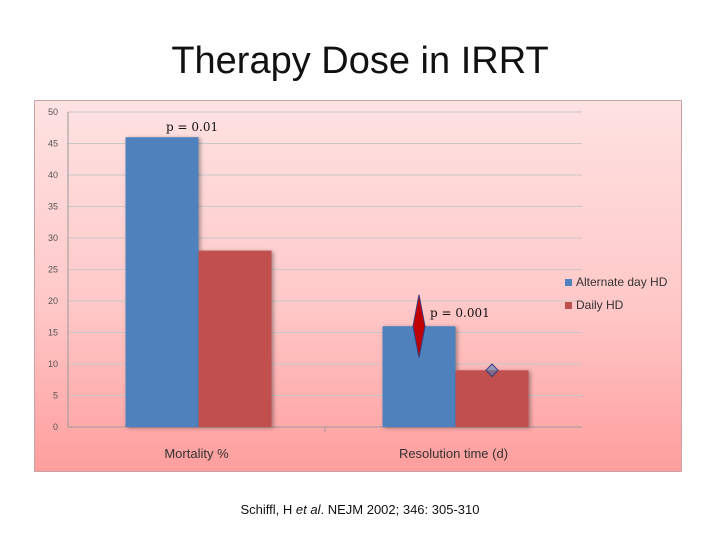 The height and width of the screenshot is (540, 720). I want to click on p-value-annotation: p = 0.01, so click(192, 127).